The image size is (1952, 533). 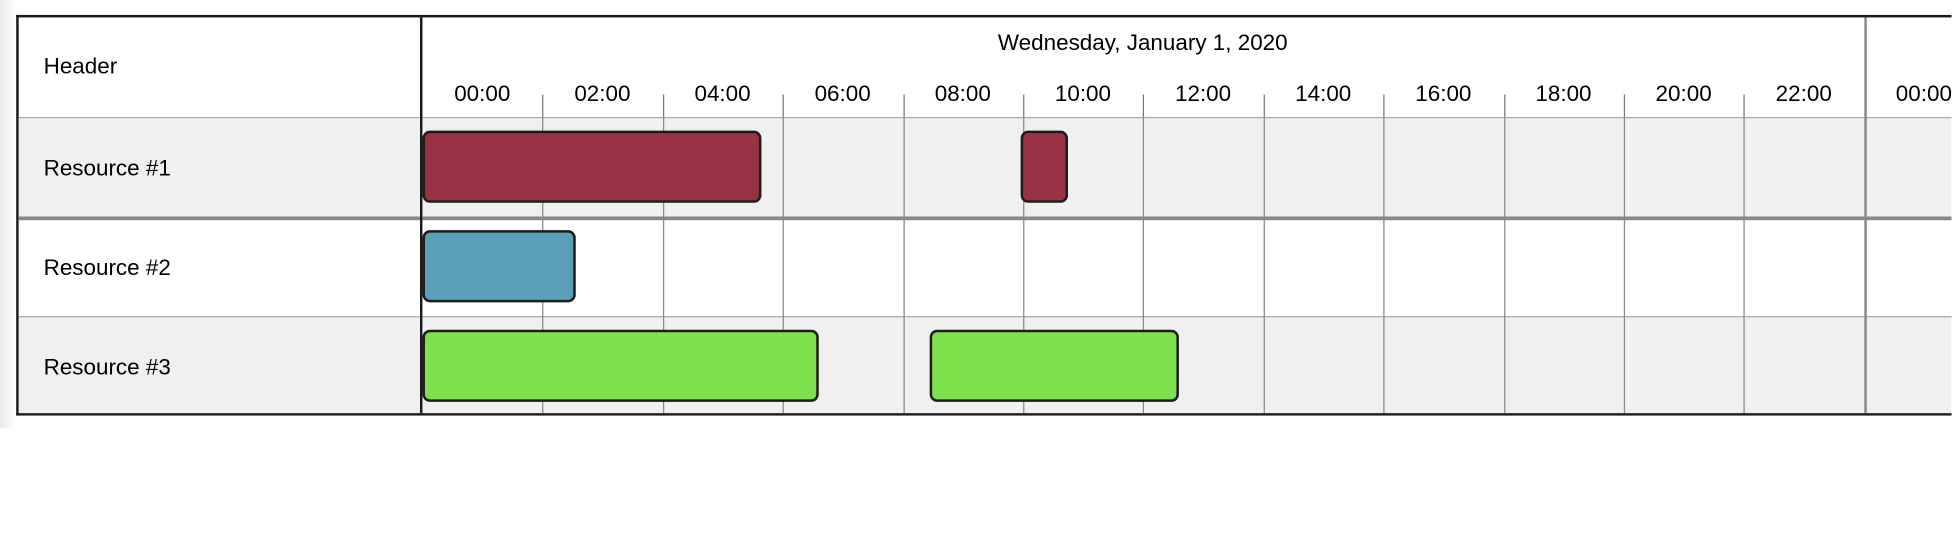 I want to click on hour-label: 10:00, so click(x=1083, y=93).